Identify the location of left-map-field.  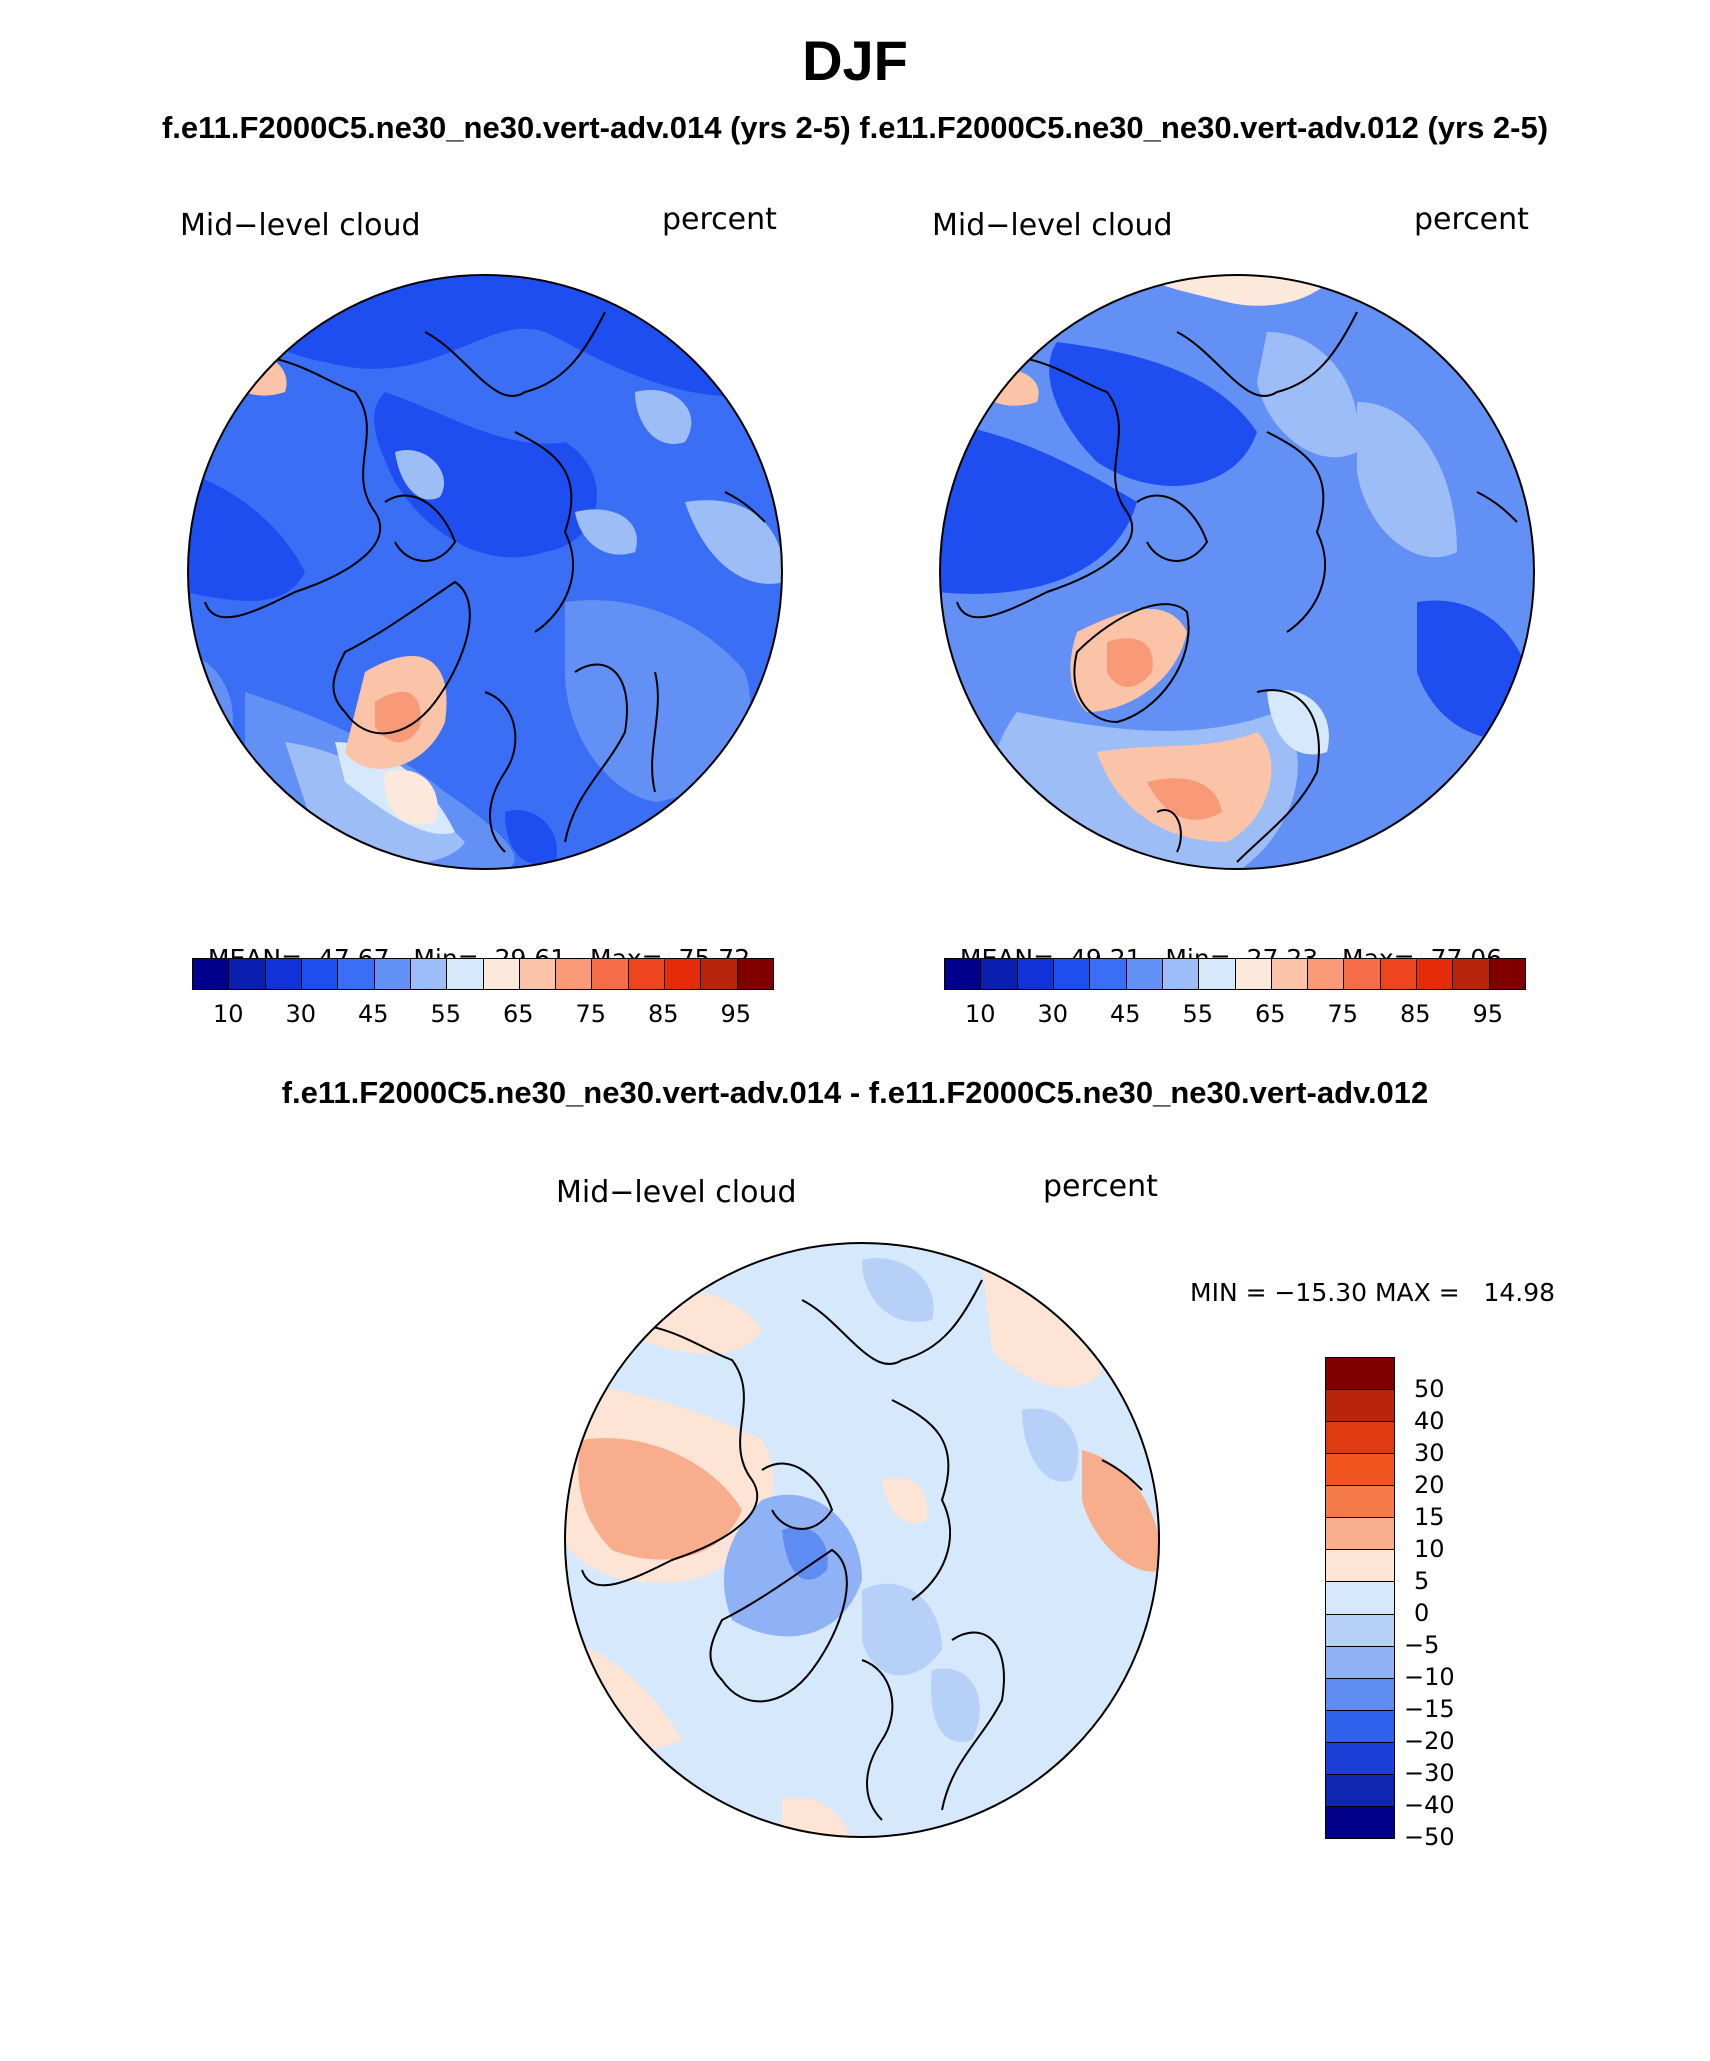
(485, 572).